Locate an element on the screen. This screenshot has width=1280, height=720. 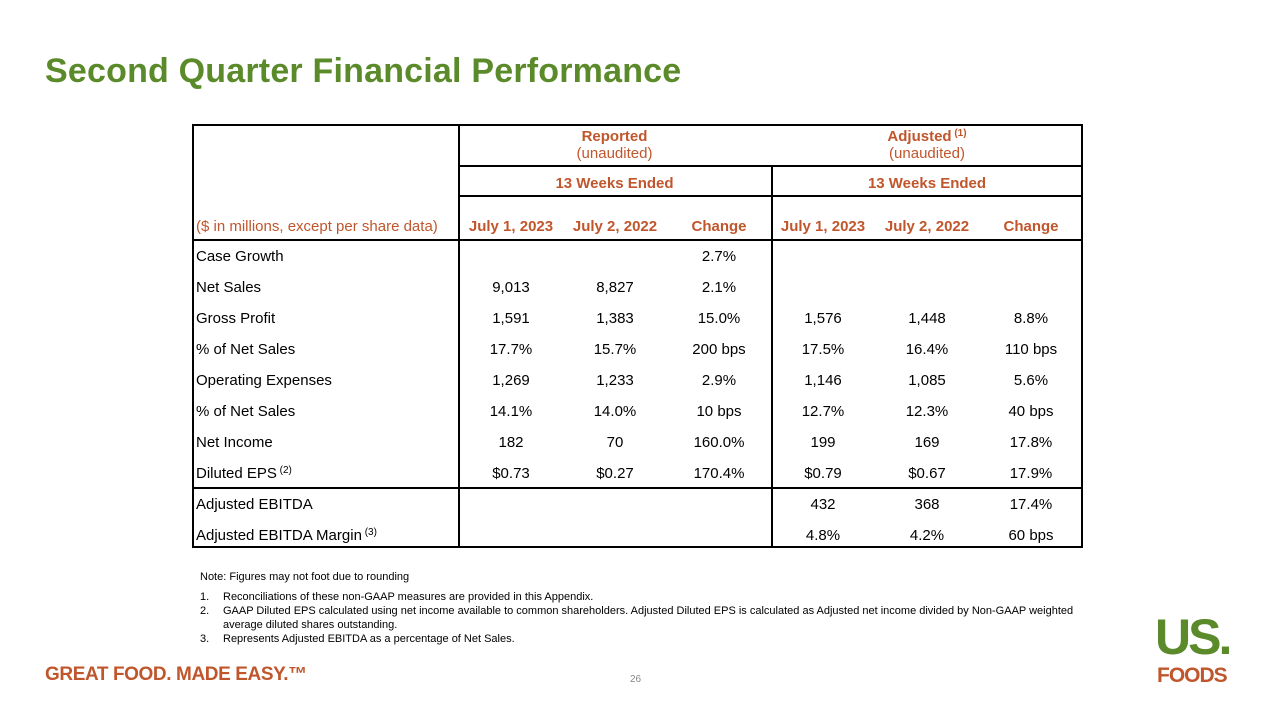
table-cell: 182 is located at coordinates (511, 442).